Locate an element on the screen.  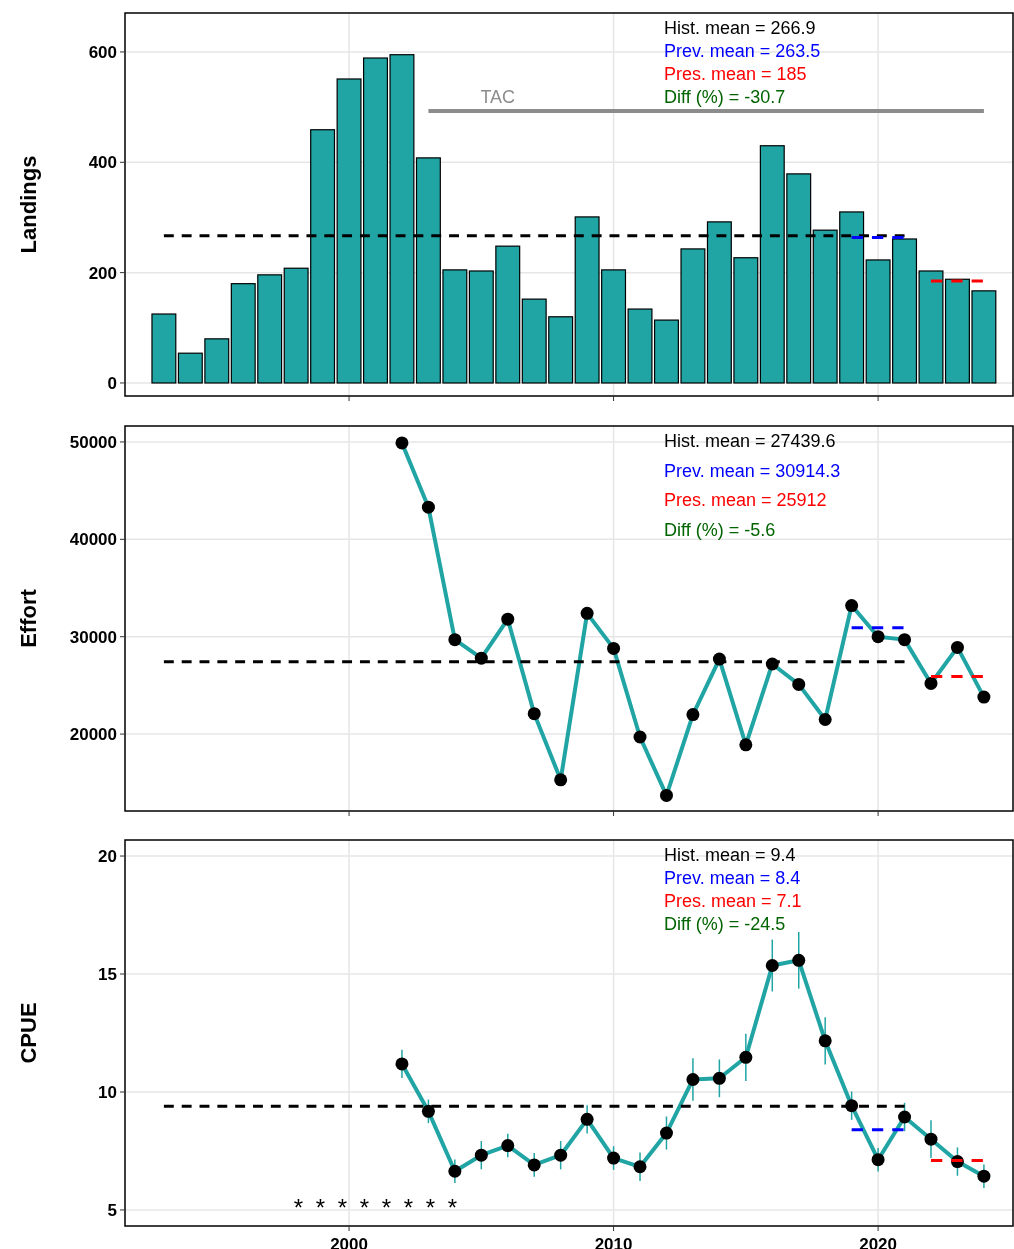
annotation: Hist. mean = 266.9 is located at coordinates (740, 28).